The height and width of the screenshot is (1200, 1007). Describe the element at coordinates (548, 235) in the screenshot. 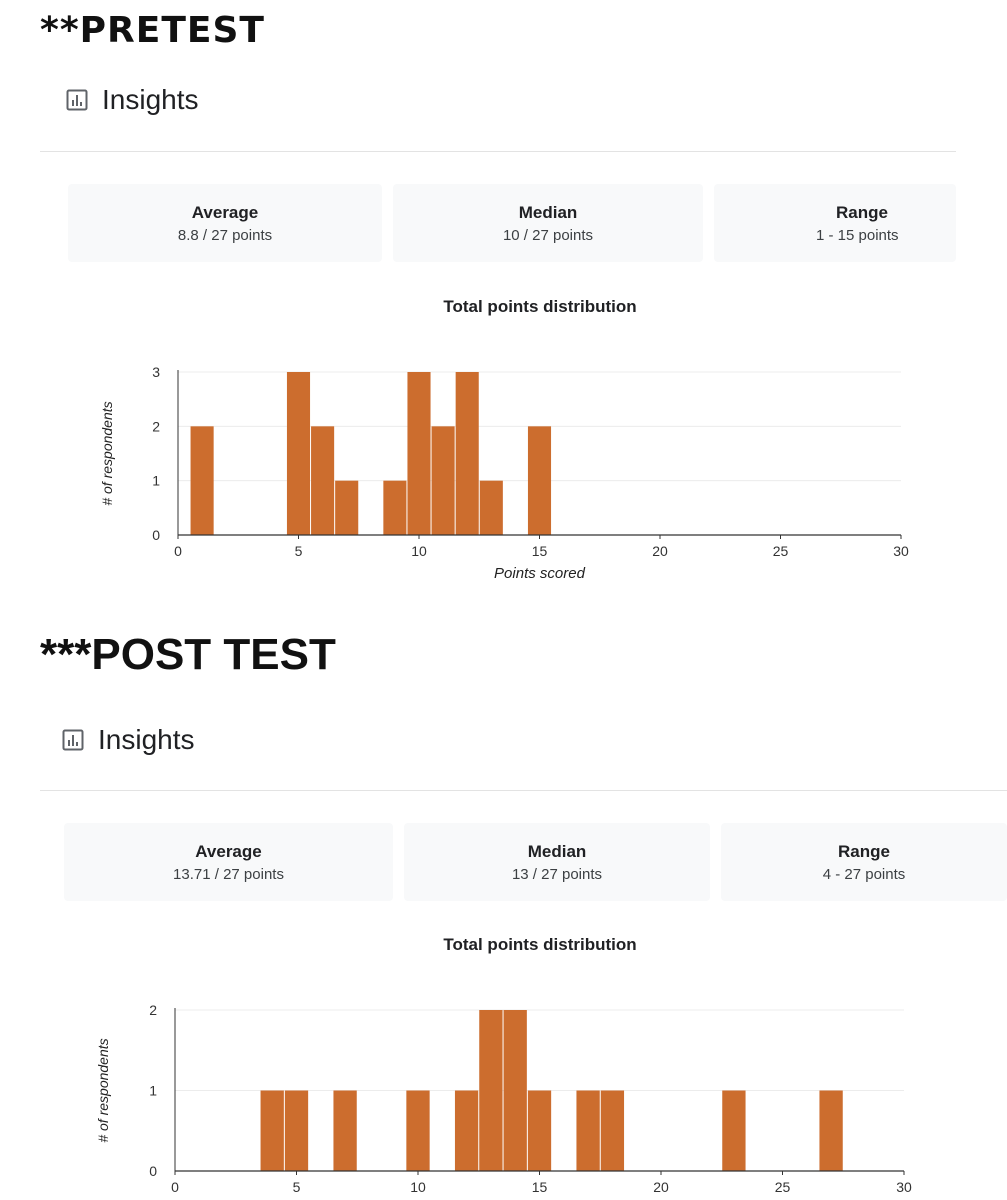

I see `card-value: 10 / 27 points` at that location.